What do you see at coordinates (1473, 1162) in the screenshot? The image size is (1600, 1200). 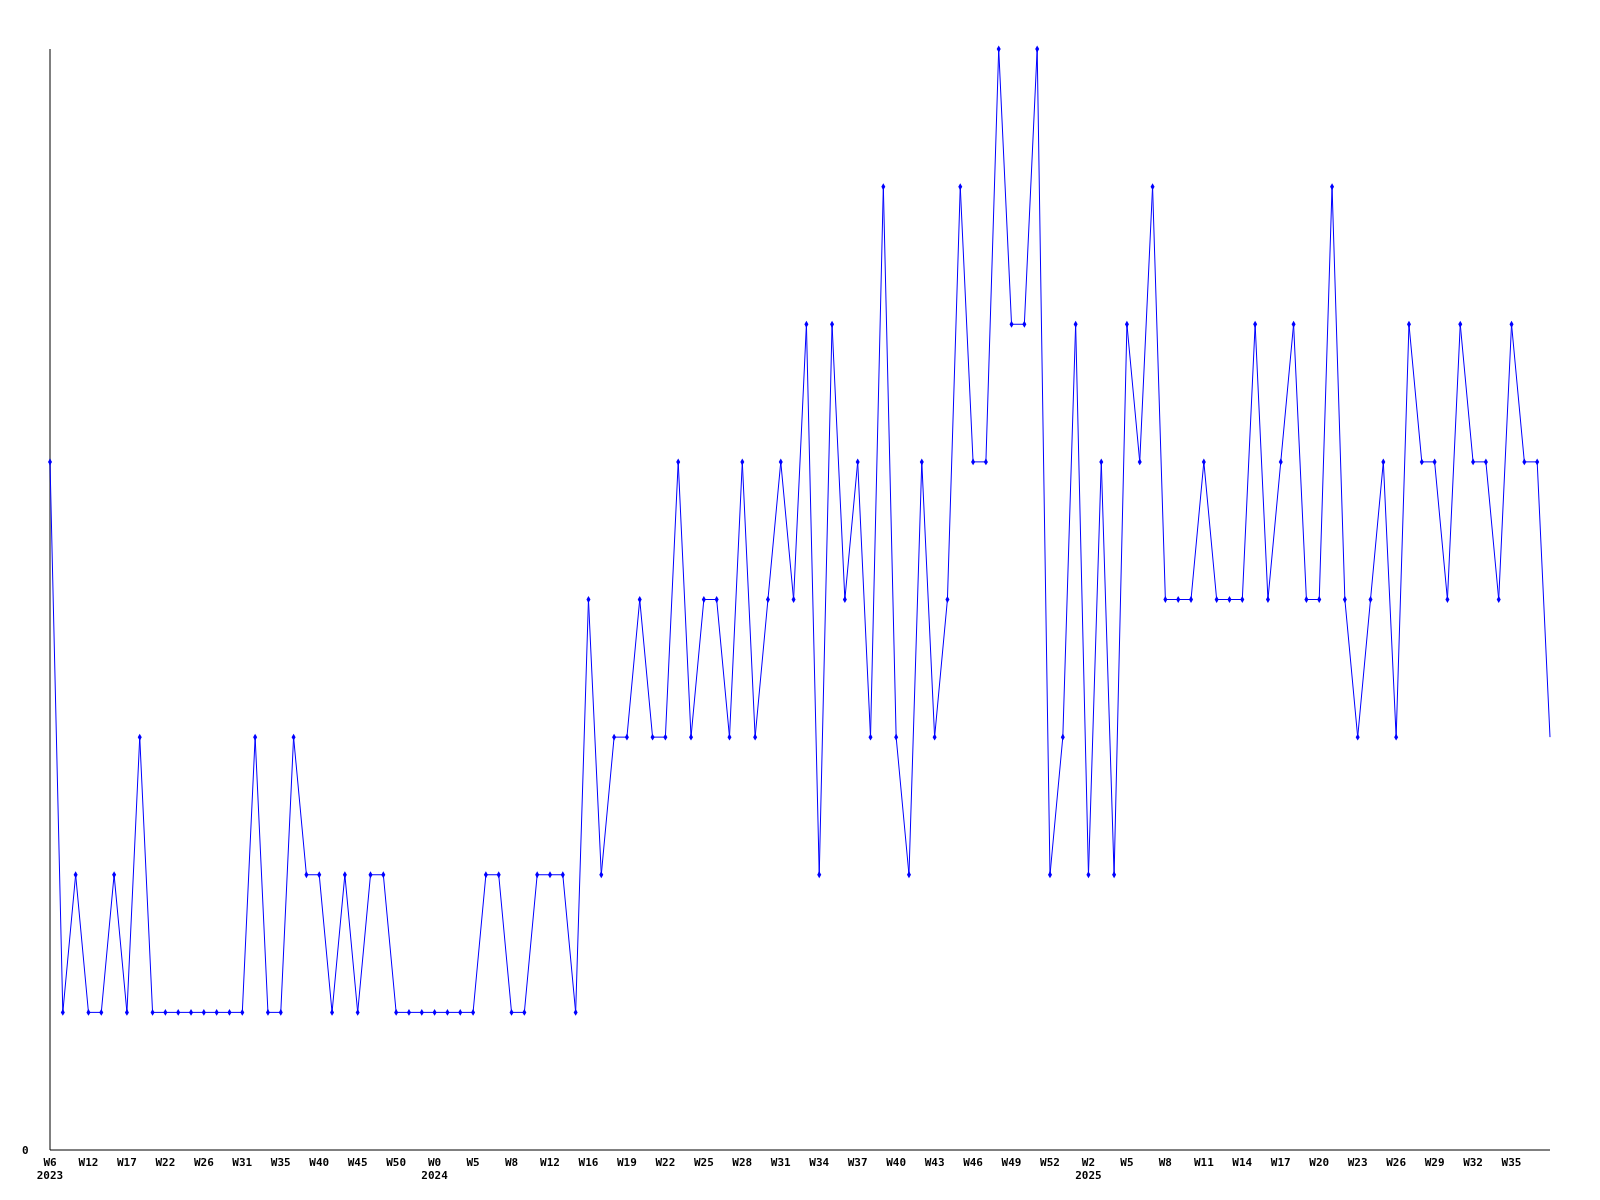 I see `x-tick-label: W32` at bounding box center [1473, 1162].